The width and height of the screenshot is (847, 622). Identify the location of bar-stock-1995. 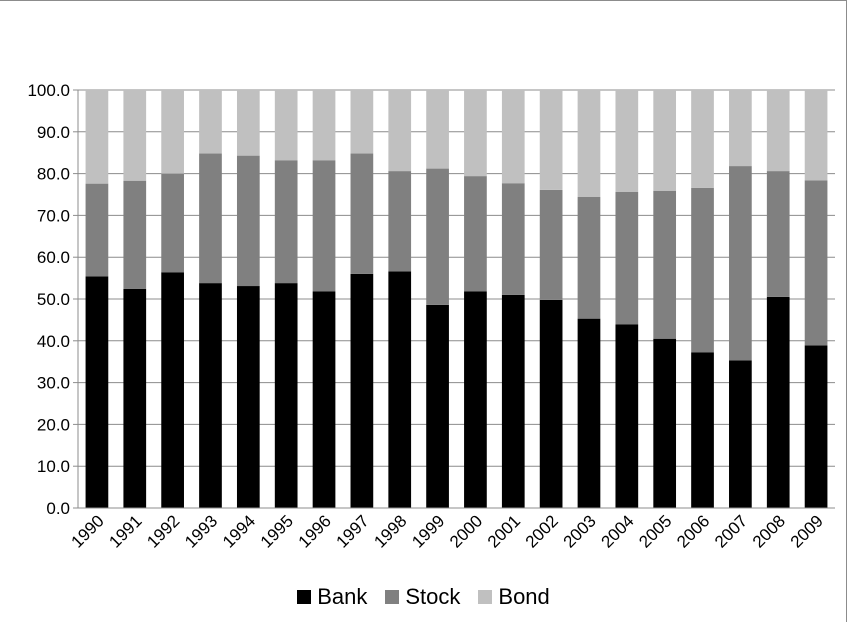
(286, 222).